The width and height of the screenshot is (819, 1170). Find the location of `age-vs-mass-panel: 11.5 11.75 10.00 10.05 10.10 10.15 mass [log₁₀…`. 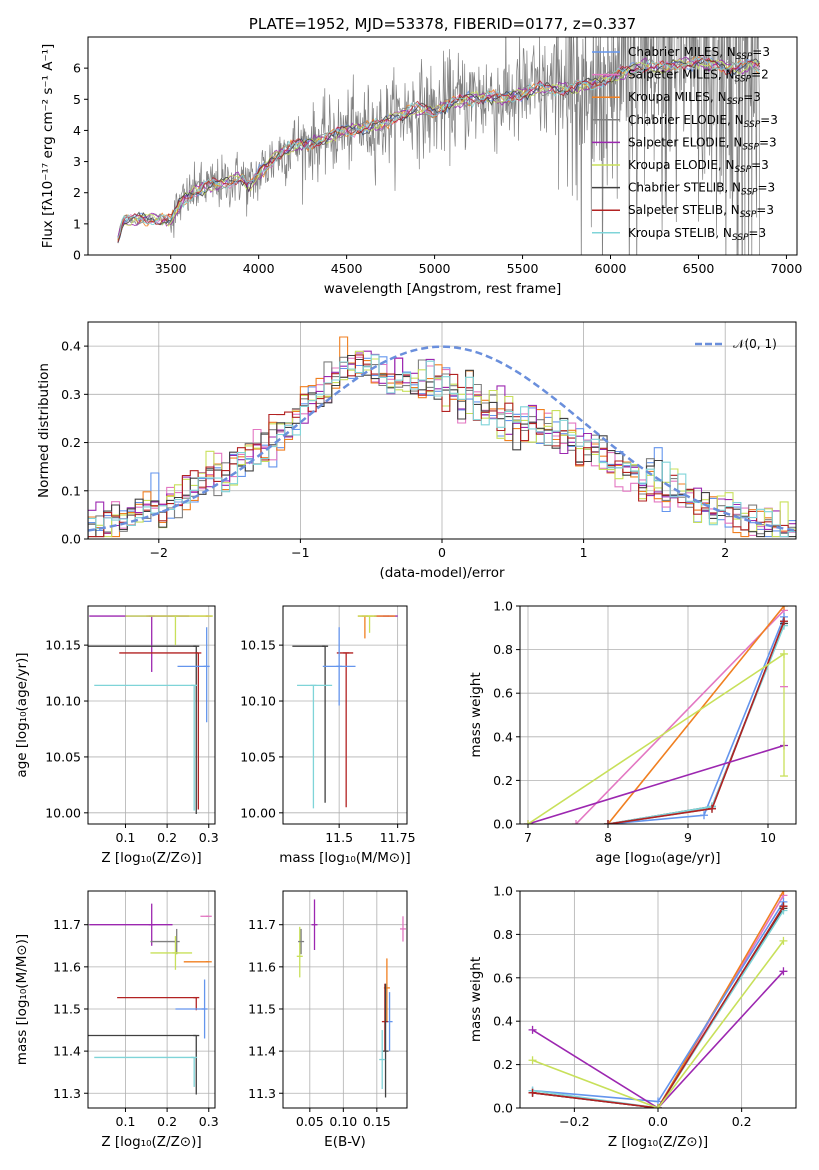

age-vs-mass-panel: 11.5 11.75 10.00 10.05 10.10 10.15 mass [log₁₀… is located at coordinates (328, 735).